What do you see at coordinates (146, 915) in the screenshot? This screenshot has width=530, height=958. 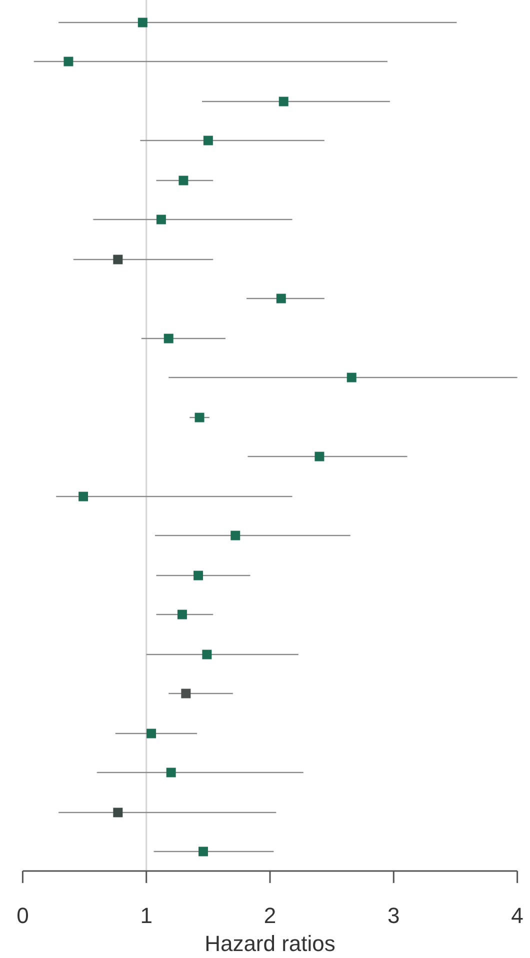 I see `x-tick-label: 1` at bounding box center [146, 915].